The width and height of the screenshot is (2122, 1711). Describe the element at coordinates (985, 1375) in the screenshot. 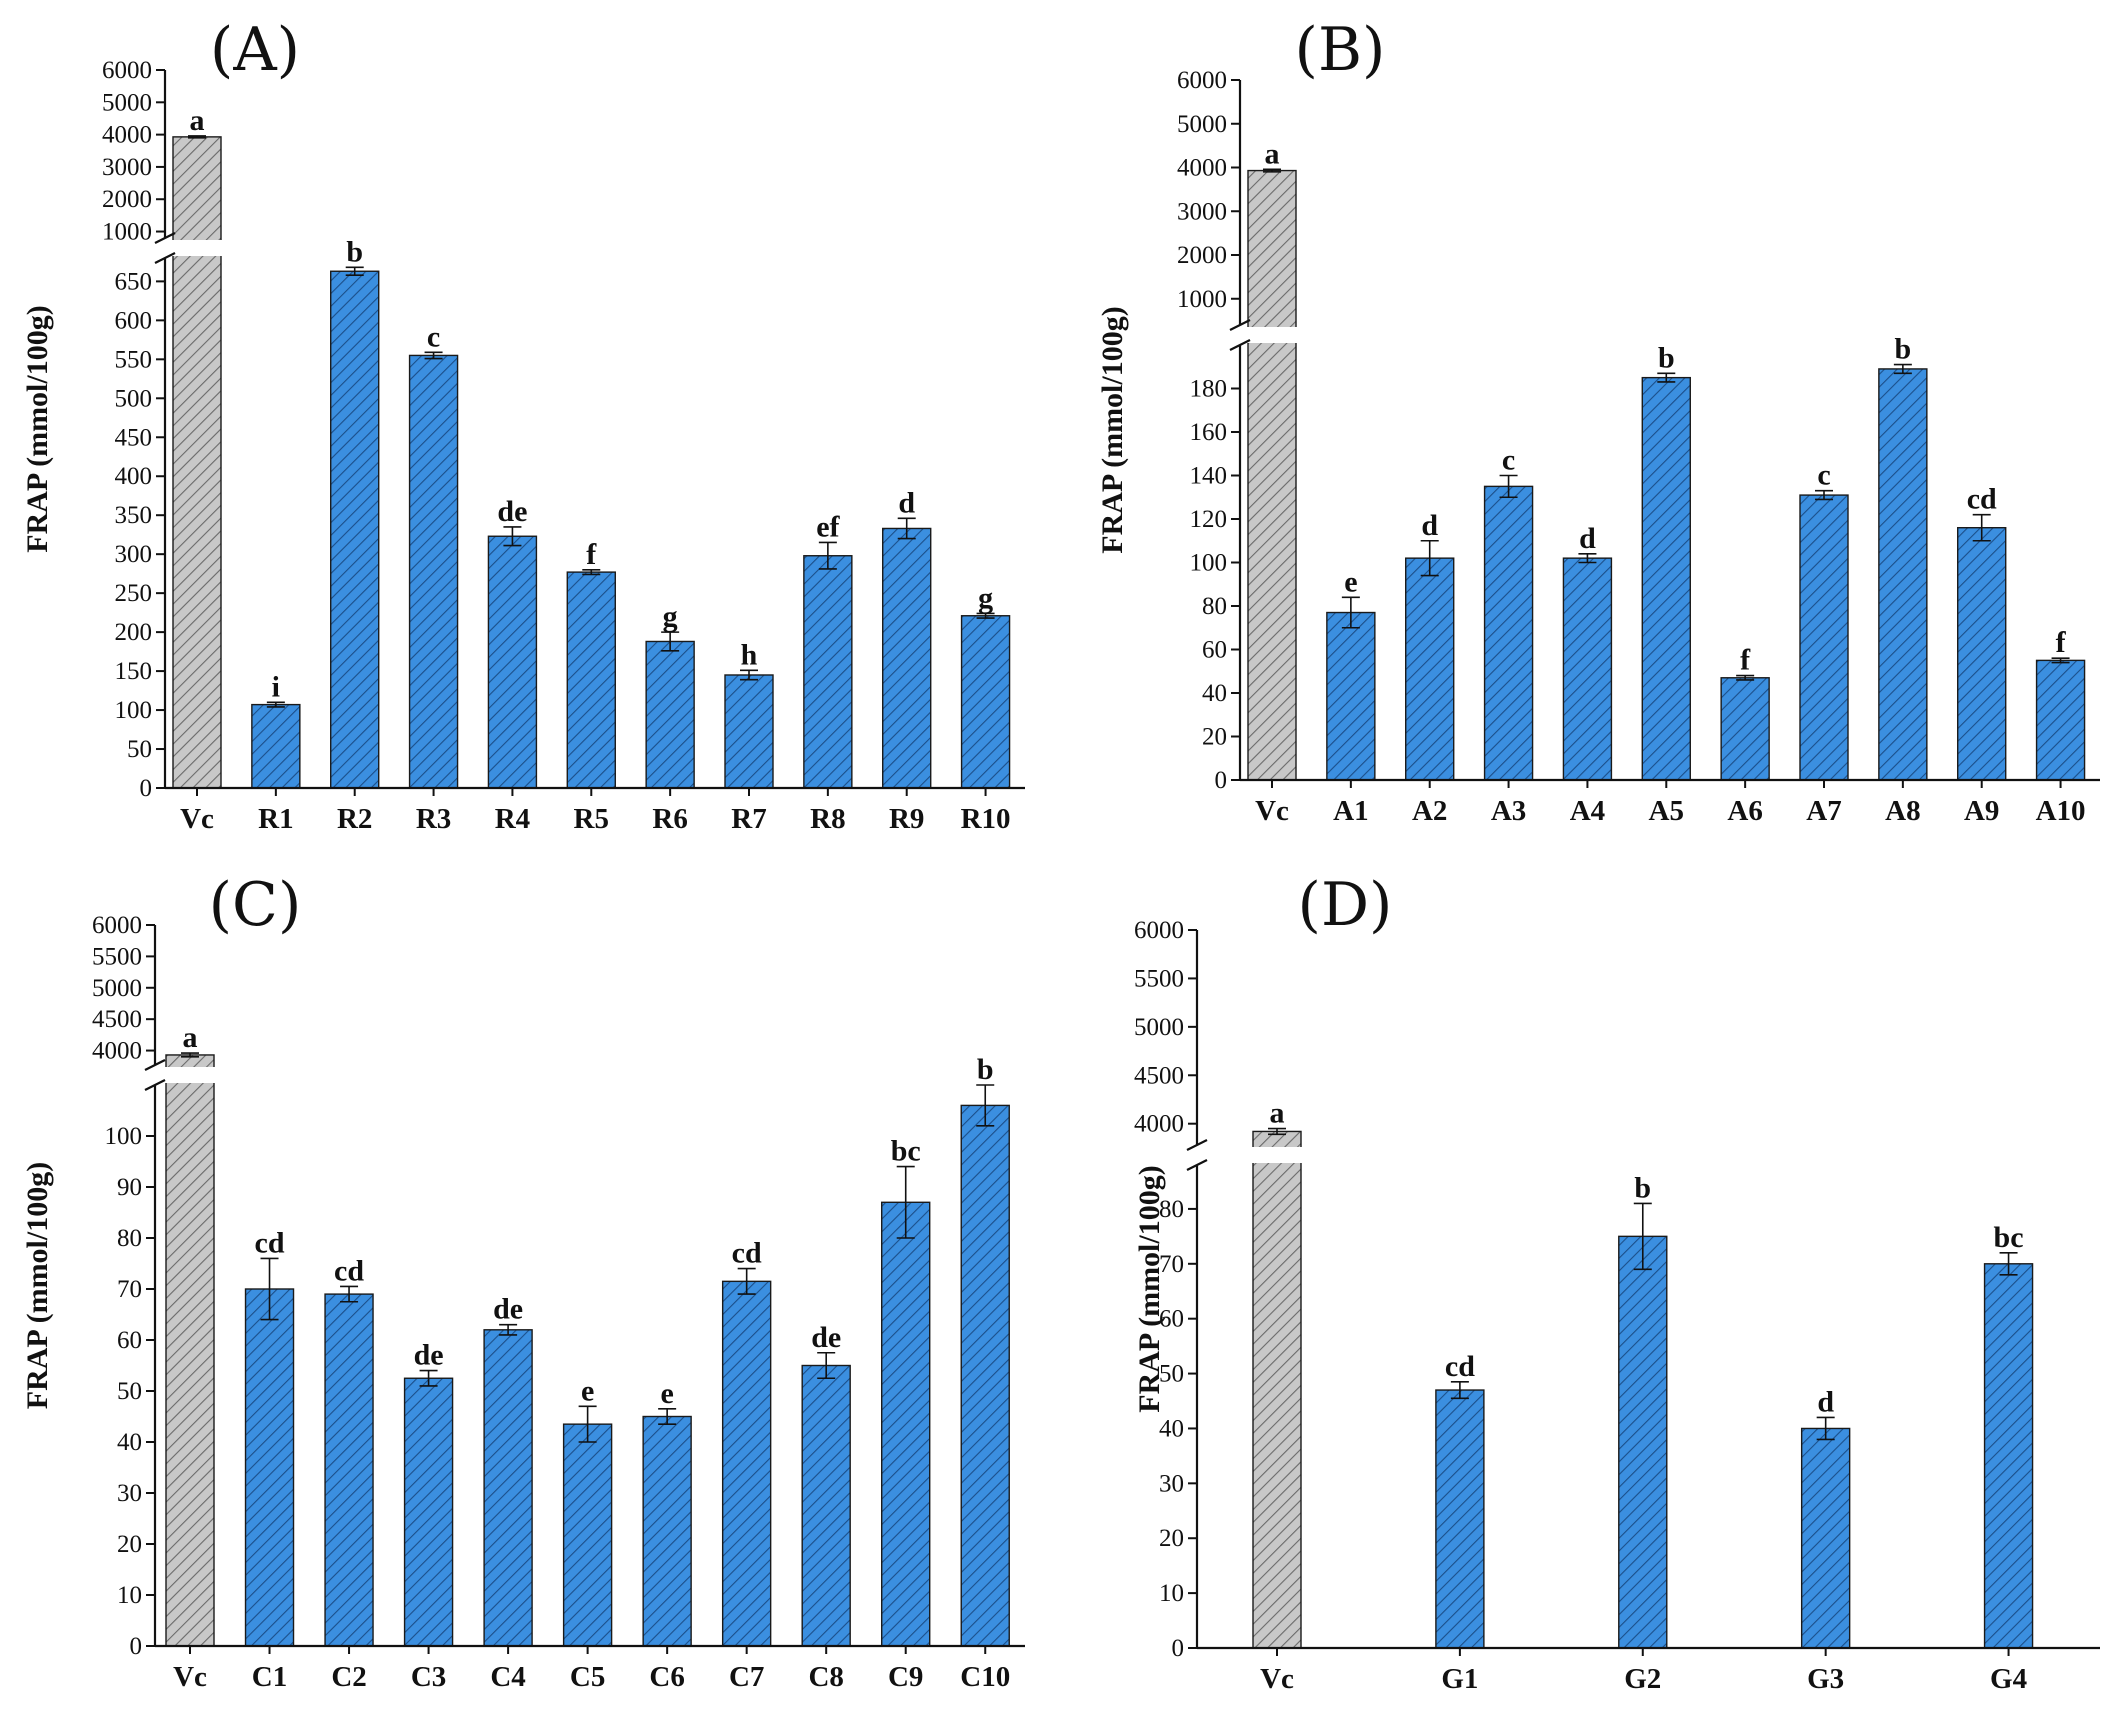

I see `bar-c10` at that location.